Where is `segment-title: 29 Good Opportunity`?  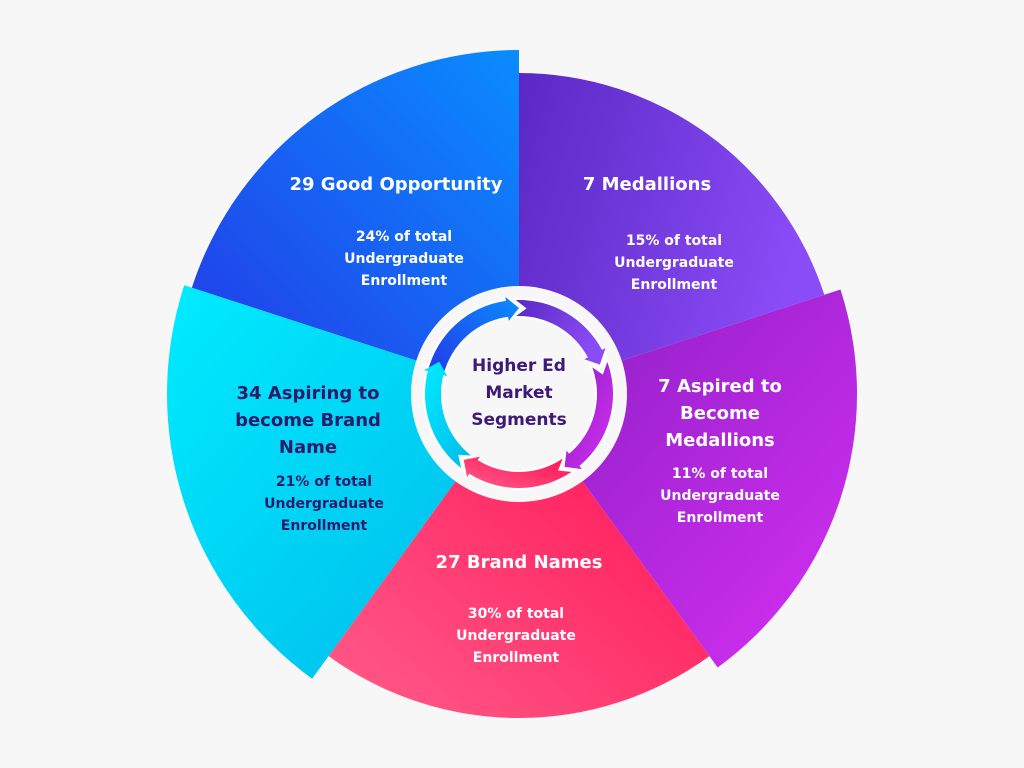
segment-title: 29 Good Opportunity is located at coordinates (396, 184).